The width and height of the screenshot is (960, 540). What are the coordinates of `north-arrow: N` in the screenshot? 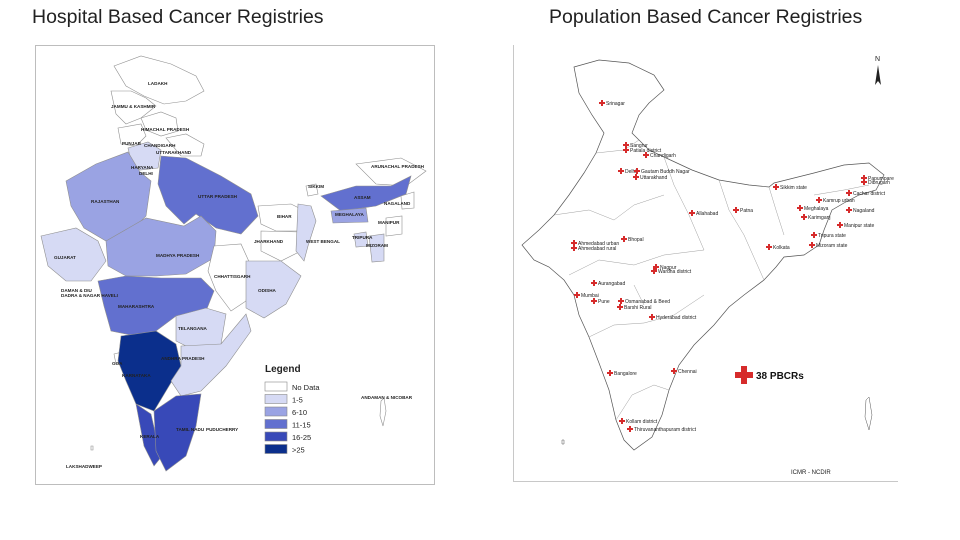 It's located at (878, 70).